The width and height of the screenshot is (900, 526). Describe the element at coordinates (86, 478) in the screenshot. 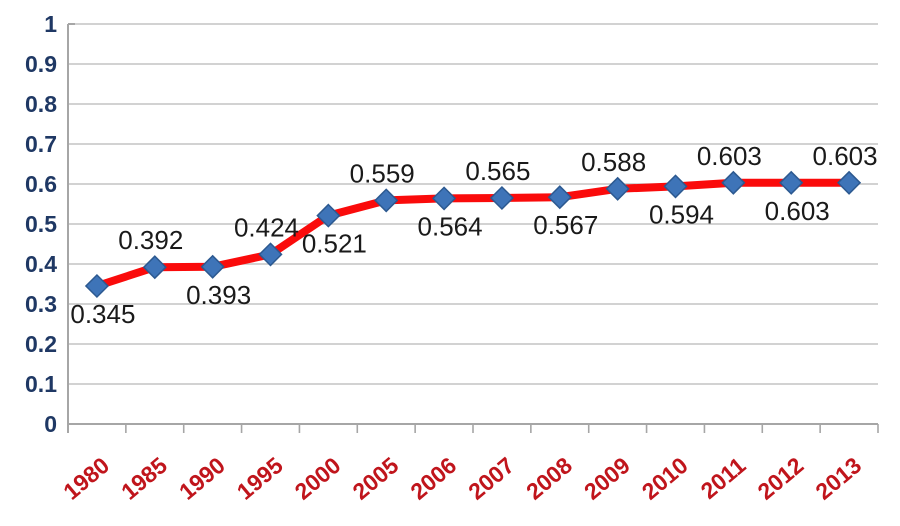

I see `x-tick-label: 1980` at that location.